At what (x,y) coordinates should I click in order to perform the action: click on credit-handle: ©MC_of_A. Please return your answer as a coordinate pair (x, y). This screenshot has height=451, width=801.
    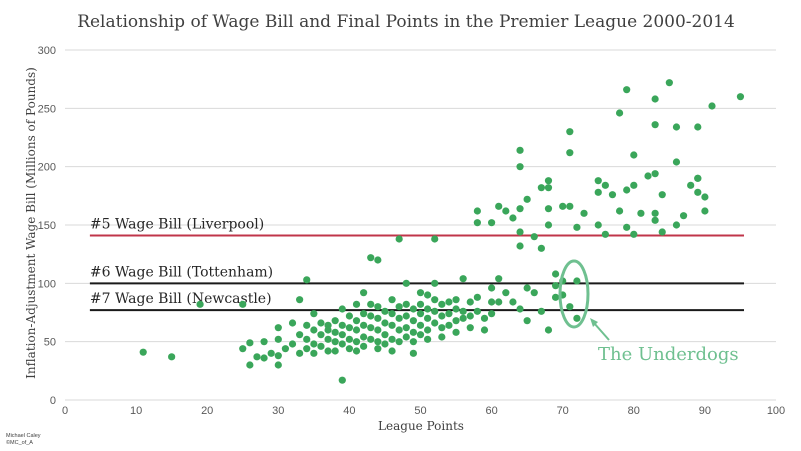
    Looking at the image, I should click on (19, 442).